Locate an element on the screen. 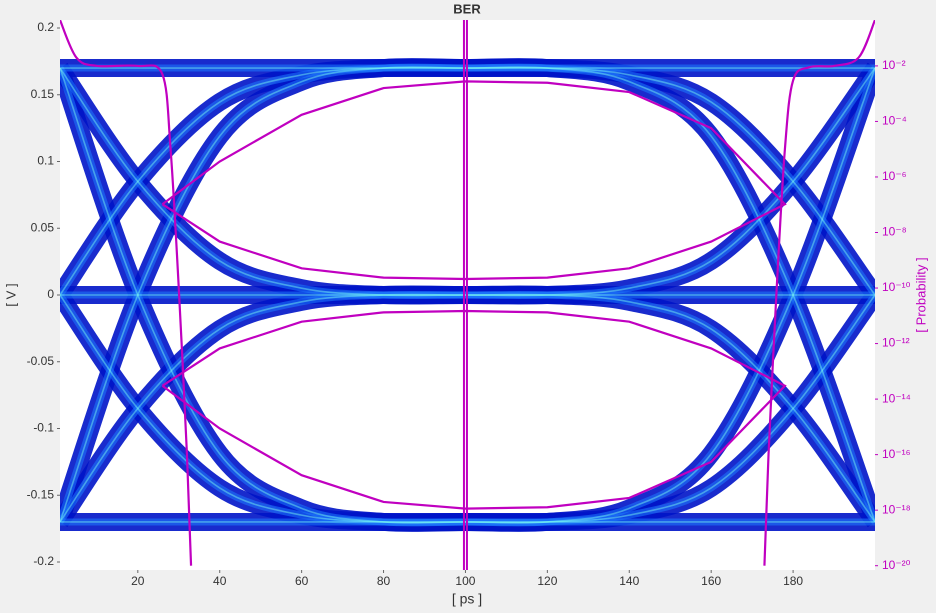  y-tick-label: 0.2 is located at coordinates (45, 27).